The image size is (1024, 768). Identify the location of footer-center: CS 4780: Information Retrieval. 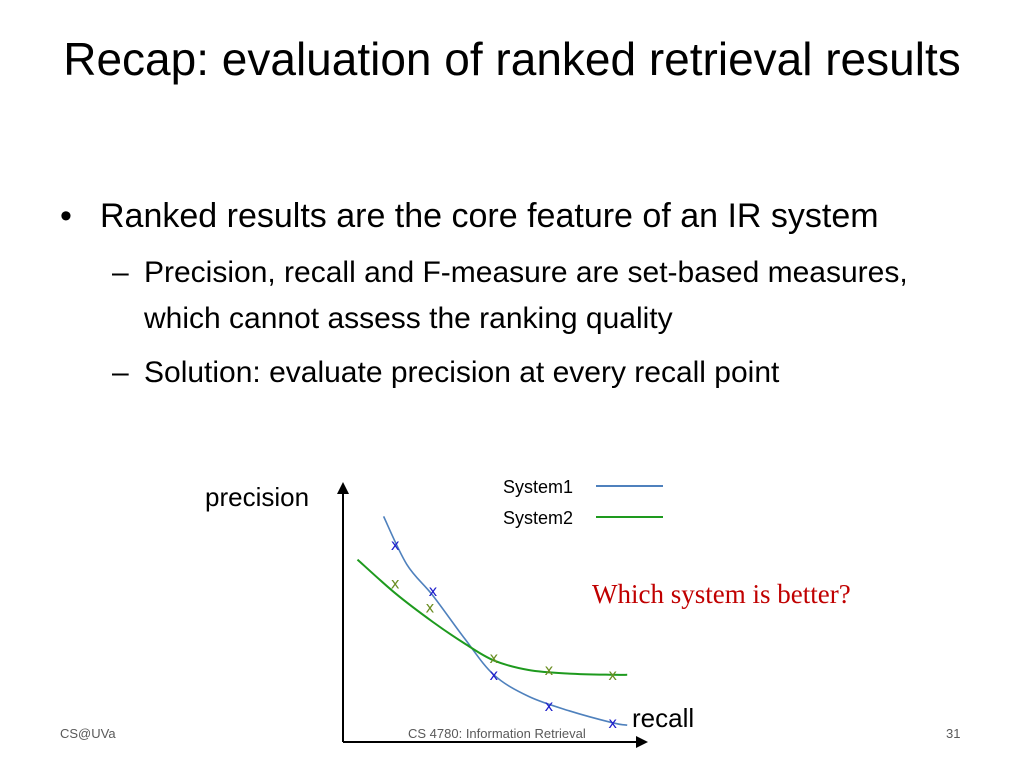
(497, 733).